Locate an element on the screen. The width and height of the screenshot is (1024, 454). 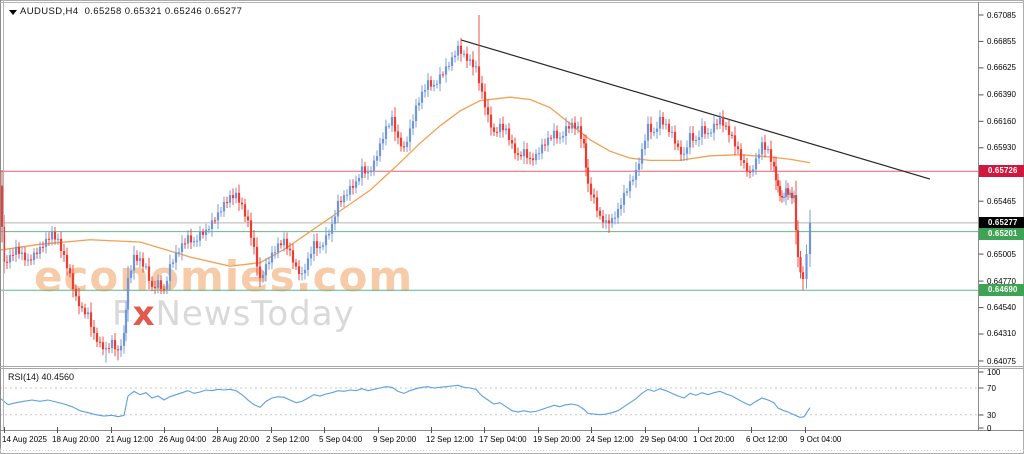
date-axis-label: 17 Sep 04:00 is located at coordinates (503, 439).